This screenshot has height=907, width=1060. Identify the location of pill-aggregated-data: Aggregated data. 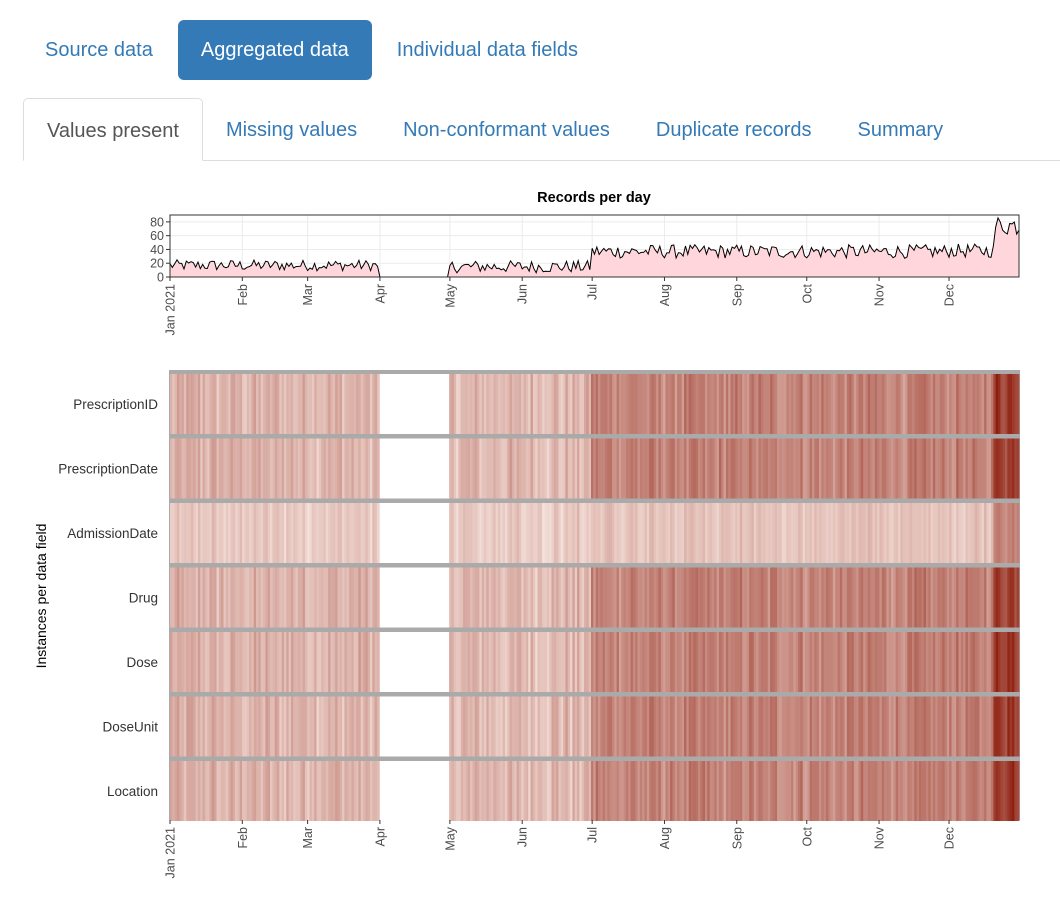
(274, 50).